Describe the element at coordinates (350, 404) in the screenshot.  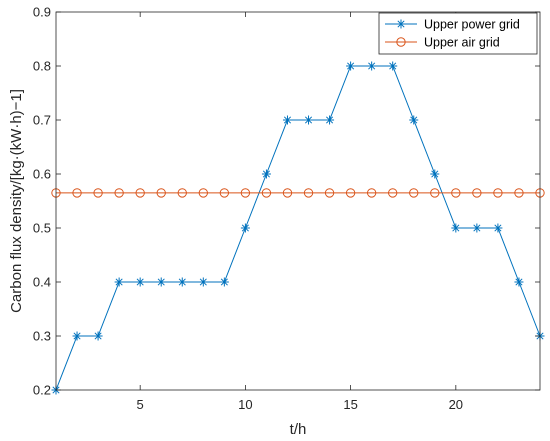
I see `x-tick-label: 15` at that location.